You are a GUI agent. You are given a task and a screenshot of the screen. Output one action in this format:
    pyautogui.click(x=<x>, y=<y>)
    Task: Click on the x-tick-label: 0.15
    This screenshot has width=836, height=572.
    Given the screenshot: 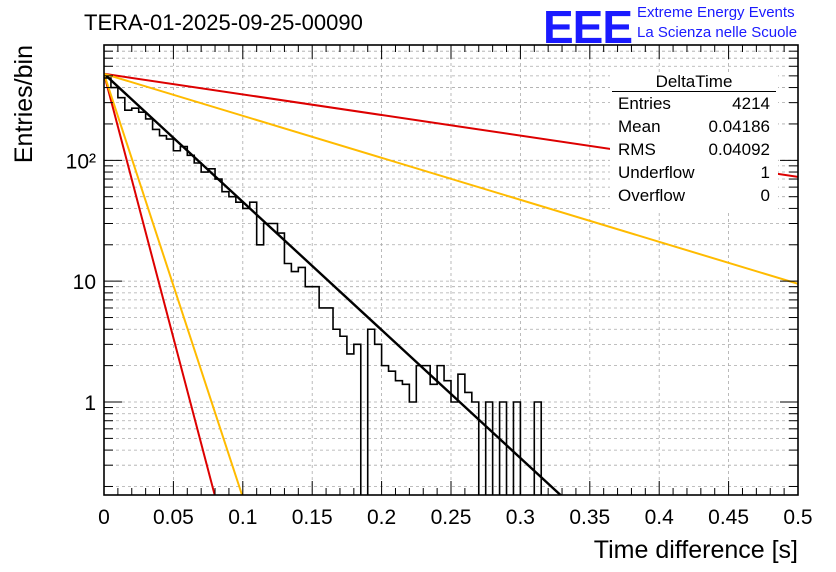 What is the action you would take?
    pyautogui.click(x=312, y=517)
    